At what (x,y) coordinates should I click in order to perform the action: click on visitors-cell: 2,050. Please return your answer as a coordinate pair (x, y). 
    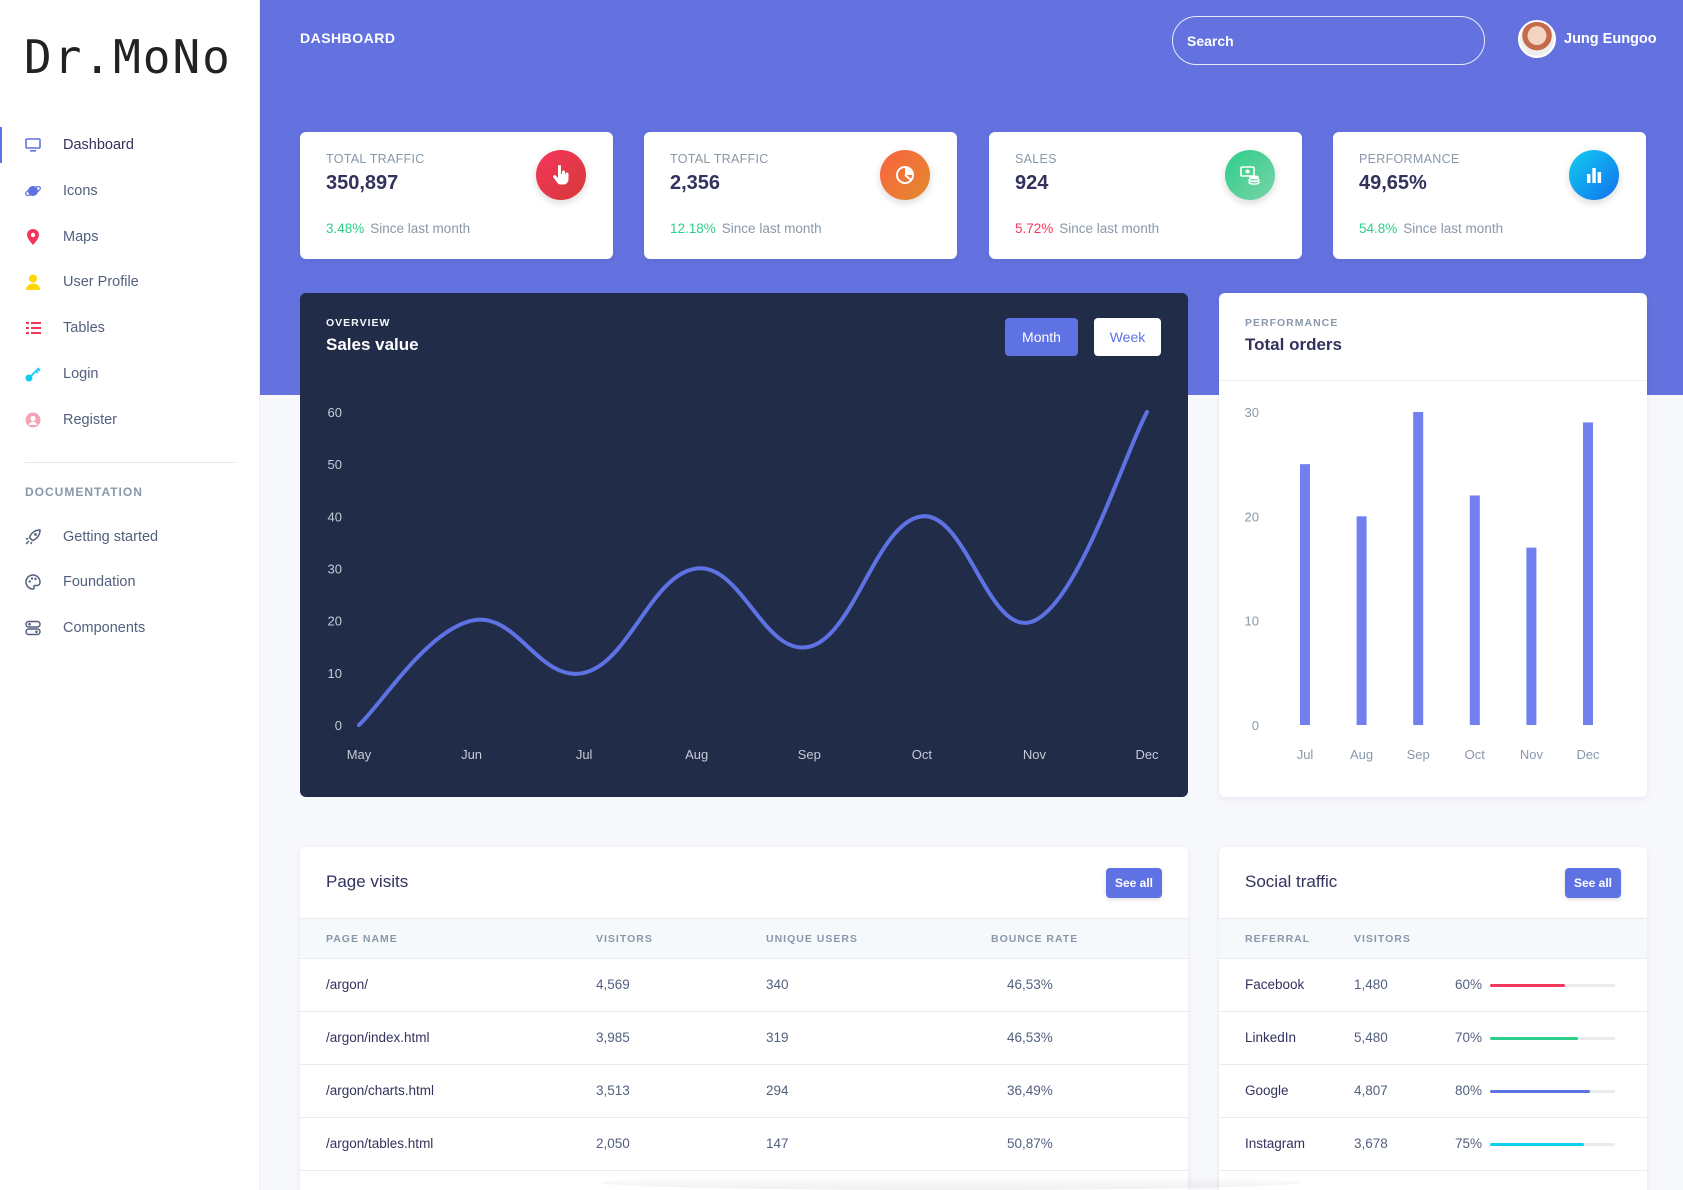
    Looking at the image, I should click on (613, 1143).